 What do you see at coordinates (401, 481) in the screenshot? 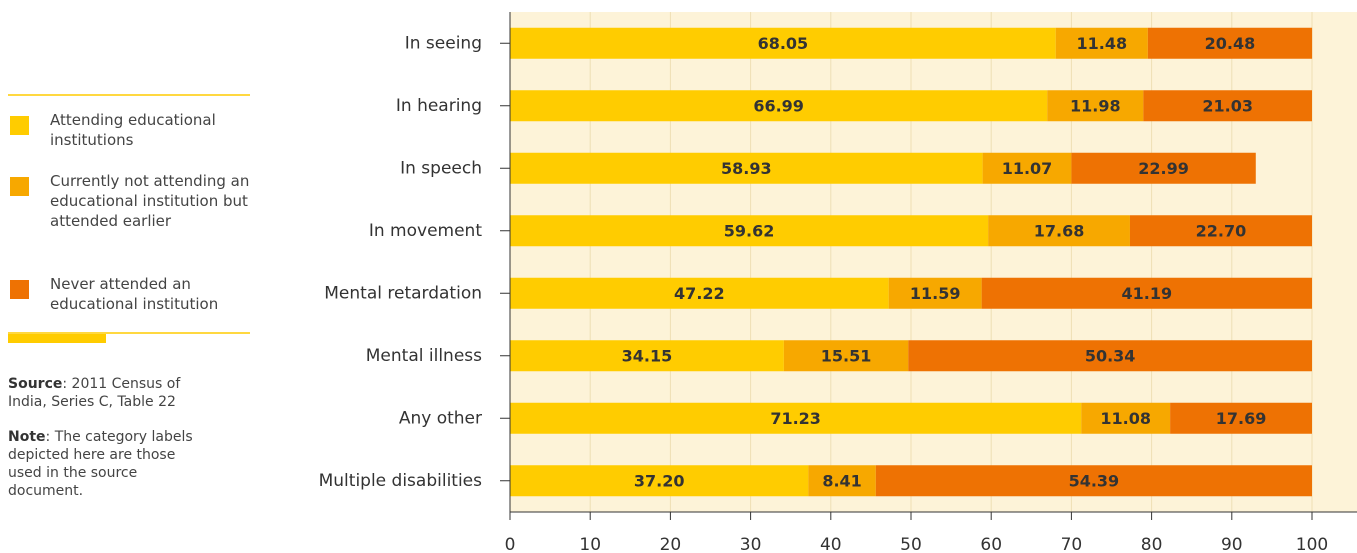
I see `y-tick-label: Multiple disabilities` at bounding box center [401, 481].